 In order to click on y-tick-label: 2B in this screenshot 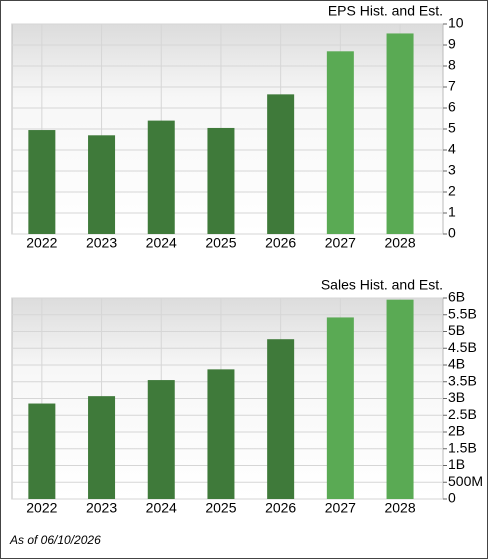, I will do `click(456, 431)`.